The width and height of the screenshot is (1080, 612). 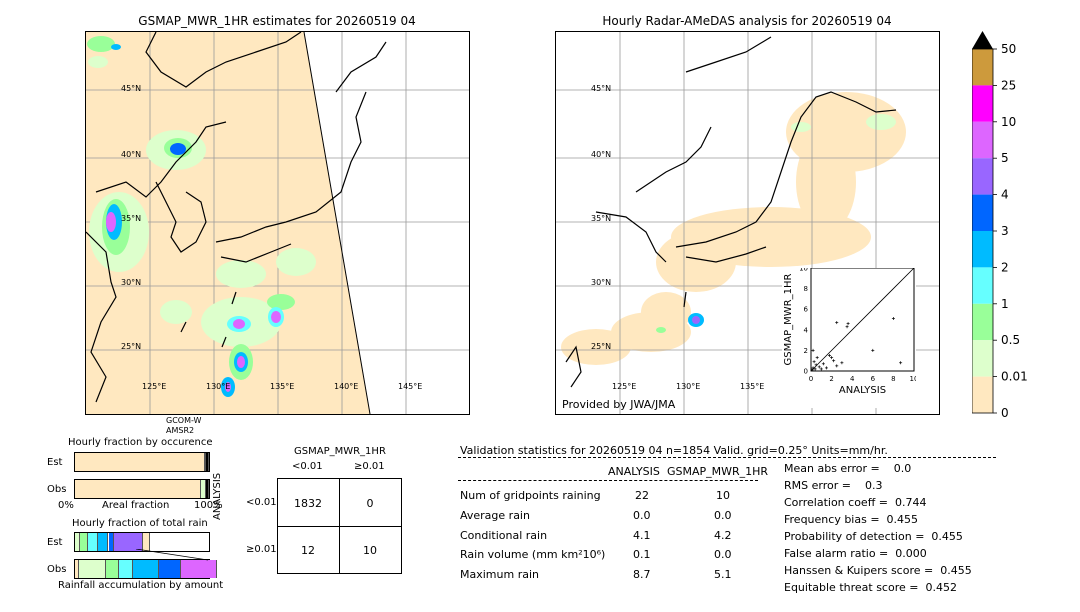 What do you see at coordinates (806, 330) in the screenshot?
I see `scatter-ytick: 4` at bounding box center [806, 330].